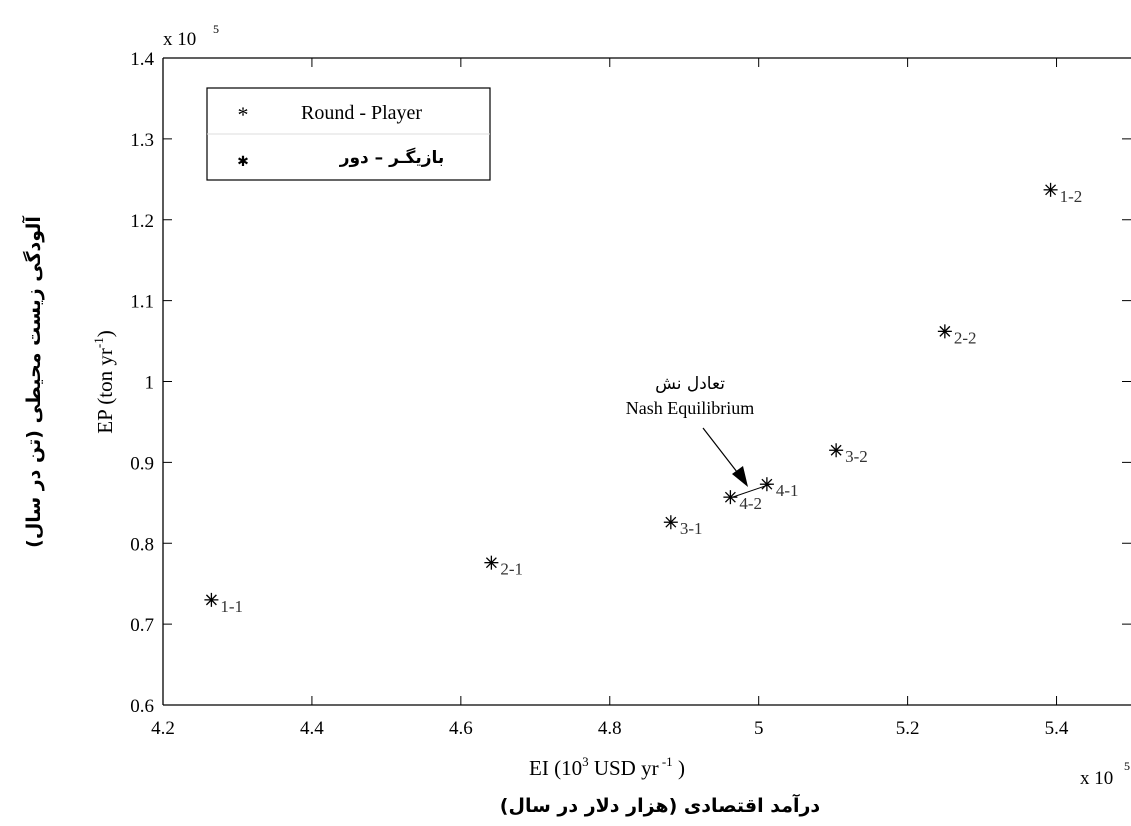 The width and height of the screenshot is (1131, 826). What do you see at coordinates (759, 728) in the screenshot?
I see `x-tick-label: 5` at bounding box center [759, 728].